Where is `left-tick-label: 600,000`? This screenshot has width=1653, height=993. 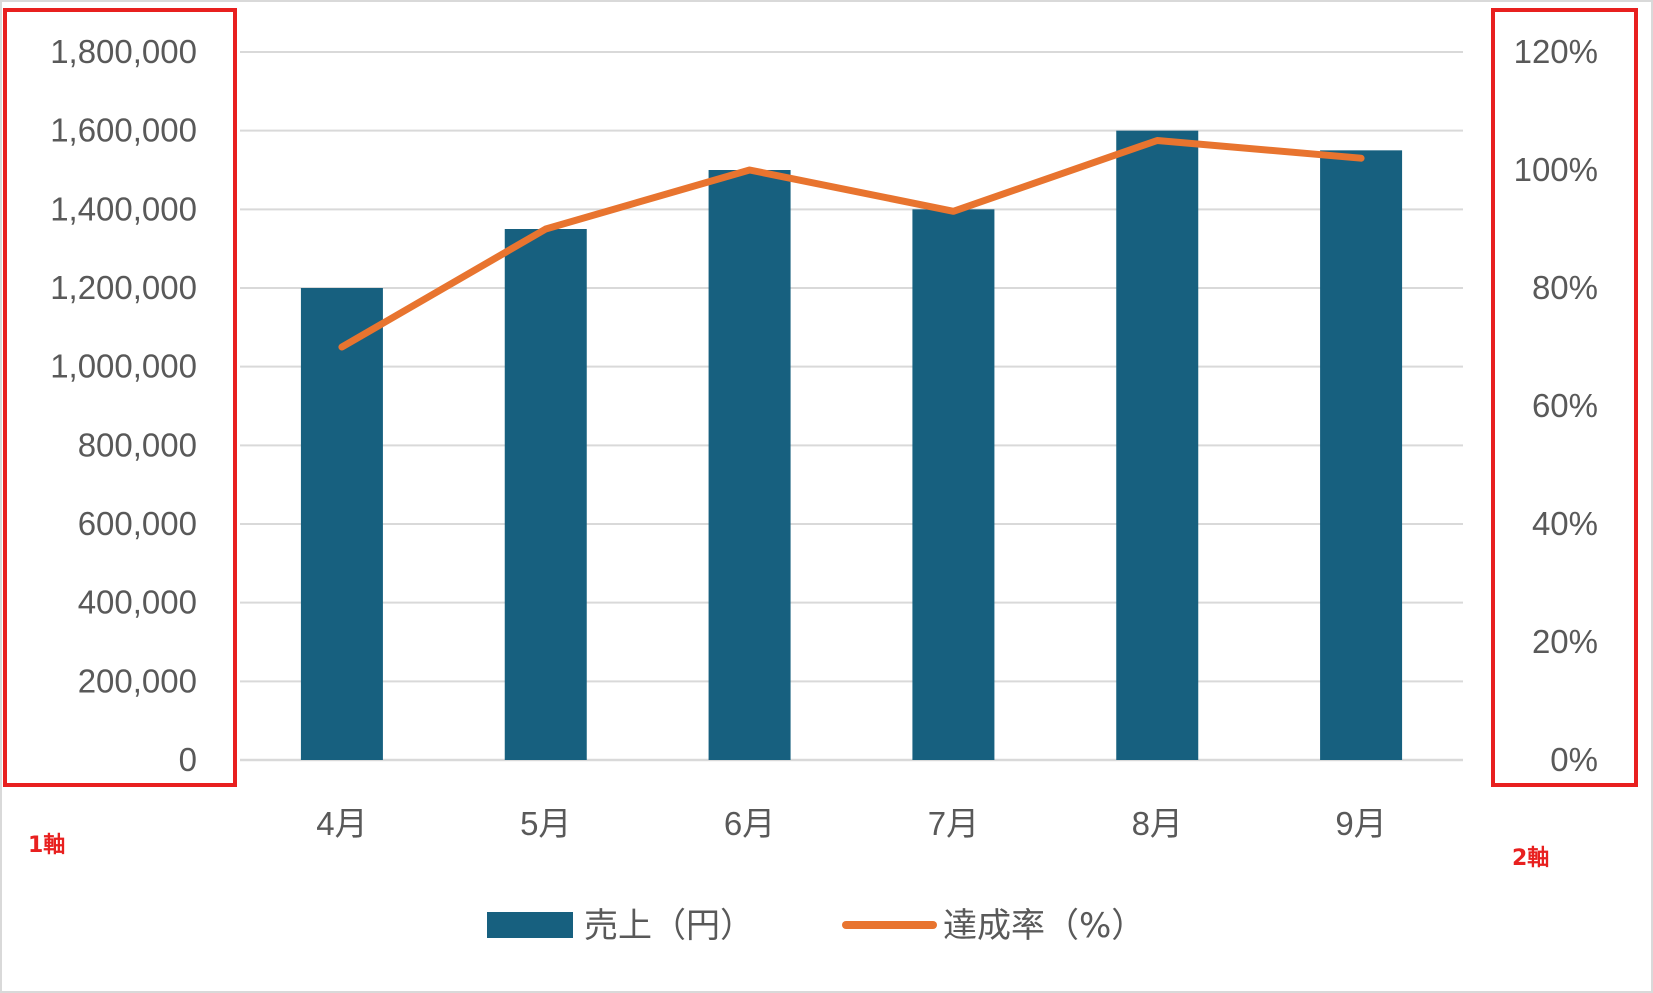 left-tick-label: 600,000 is located at coordinates (137, 523).